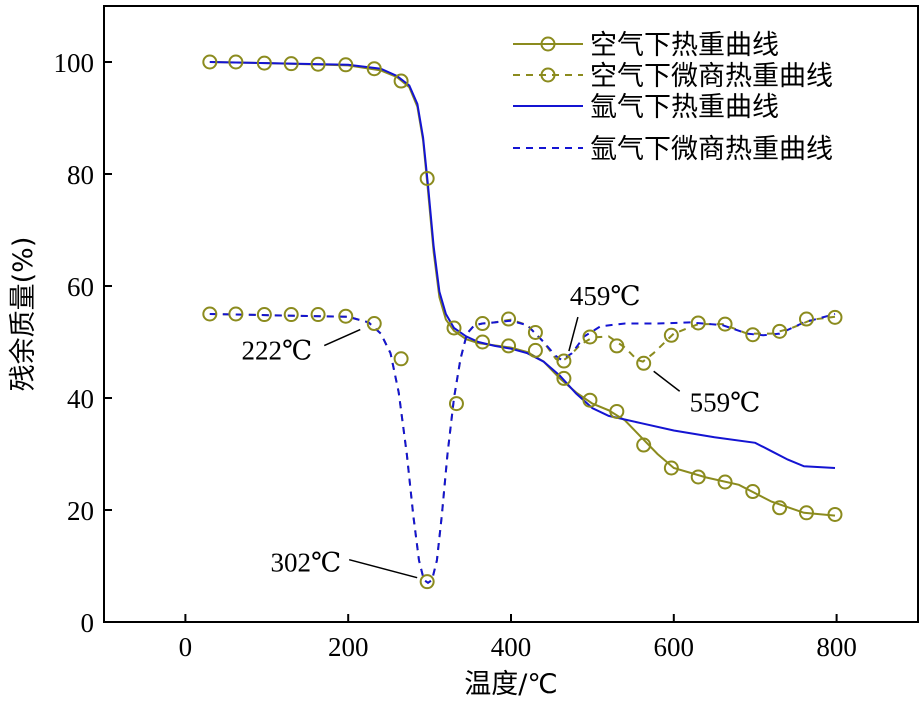 The image size is (924, 701). What do you see at coordinates (711, 149) in the screenshot?
I see `legend-label: 氩气下微商热重曲线` at bounding box center [711, 149].